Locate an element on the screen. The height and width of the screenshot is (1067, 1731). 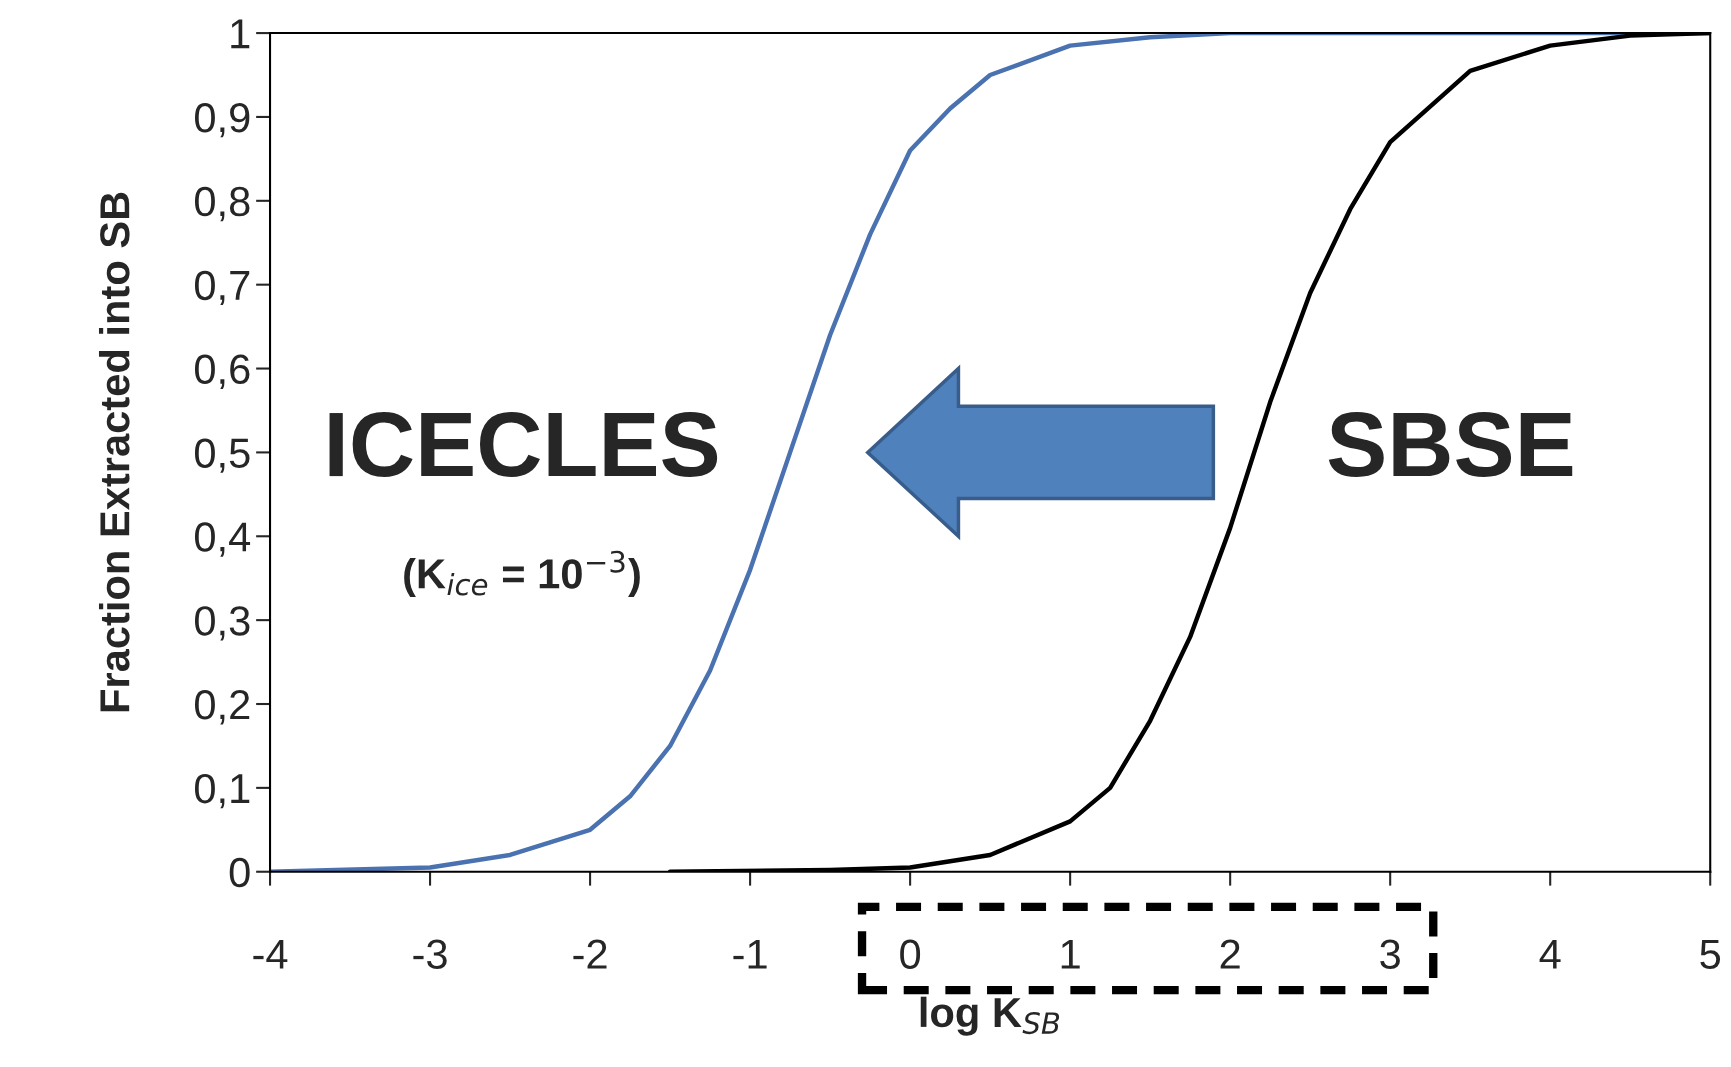
x-tick-label: -3 is located at coordinates (430, 954).